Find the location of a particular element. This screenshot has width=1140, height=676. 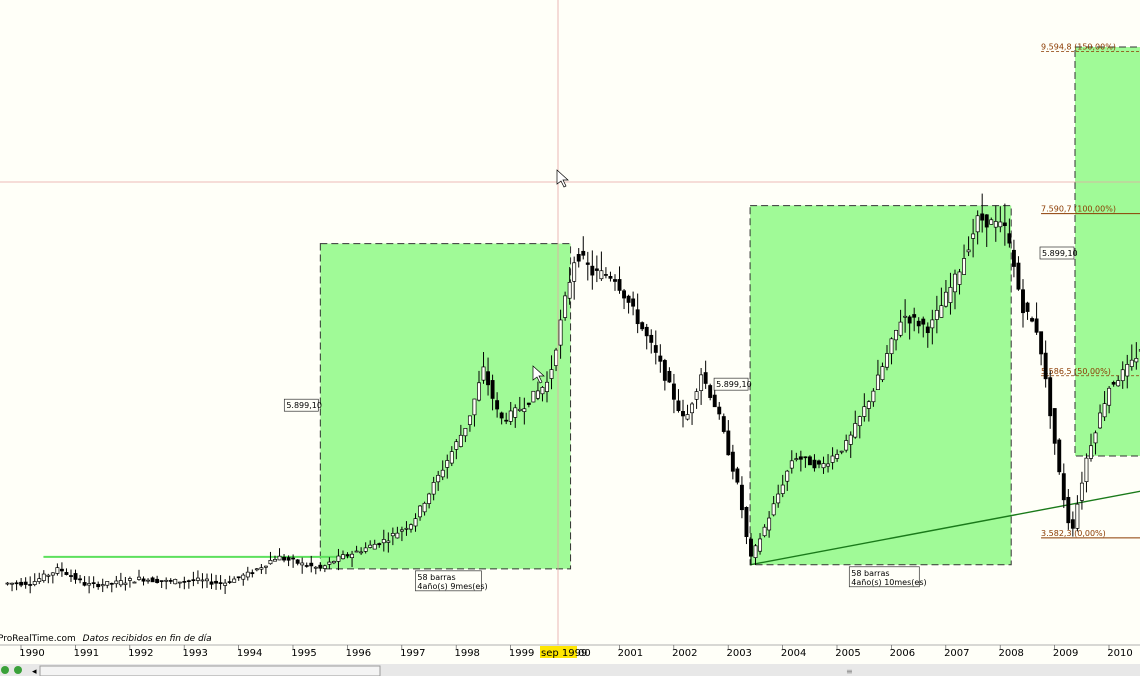

scroll-left-icon: ◂ is located at coordinates (34, 671).